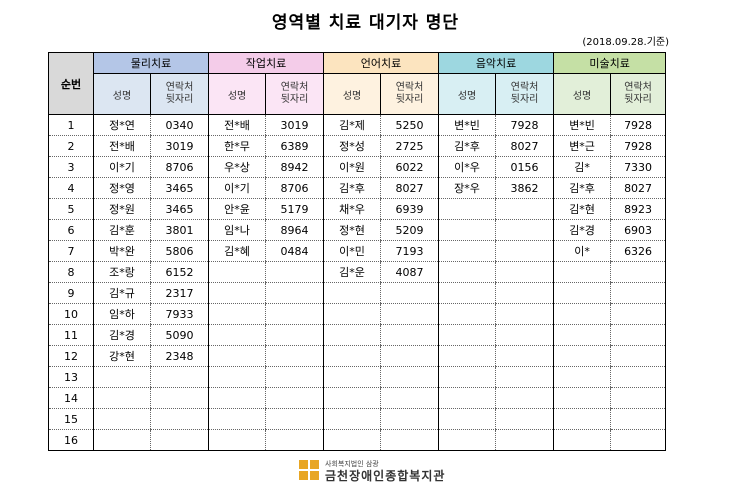  What do you see at coordinates (582, 146) in the screenshot?
I see `name-cell: 변*근` at bounding box center [582, 146].